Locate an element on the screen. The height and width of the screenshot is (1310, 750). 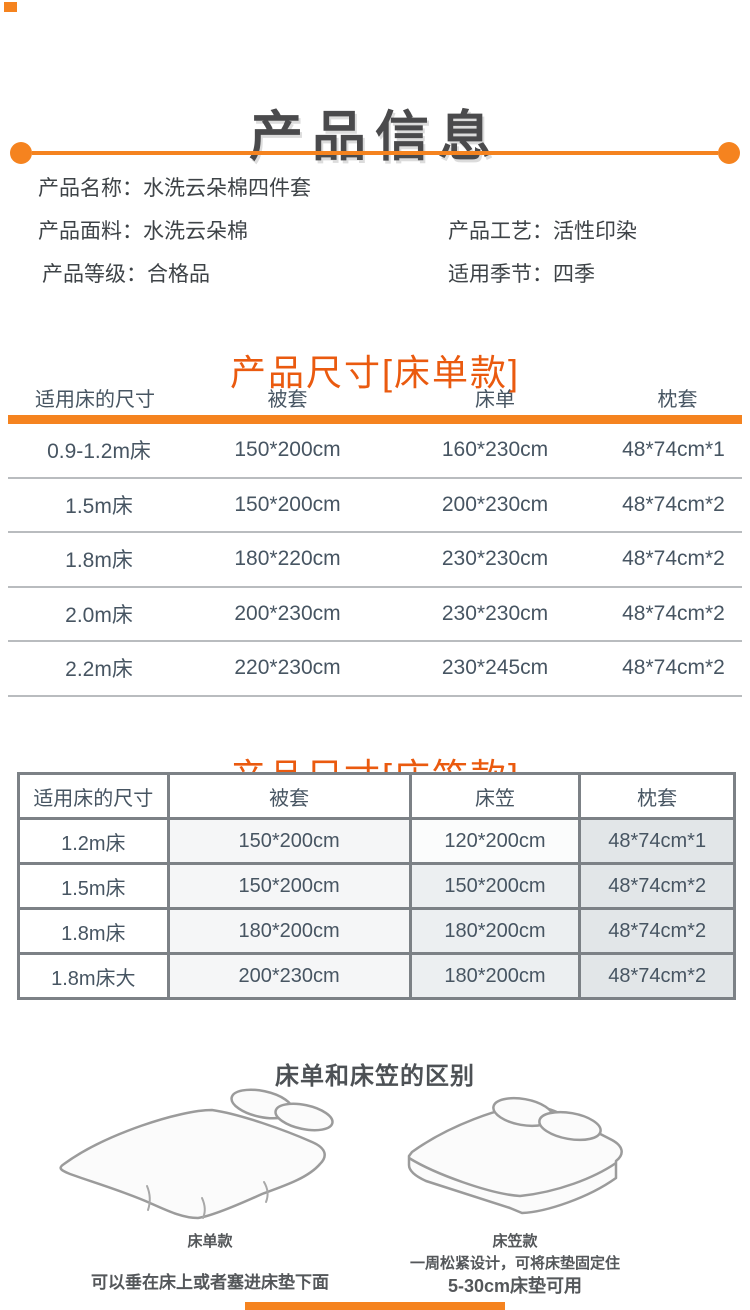
field-product-season: 适用季节：四季 is located at coordinates (521, 273).